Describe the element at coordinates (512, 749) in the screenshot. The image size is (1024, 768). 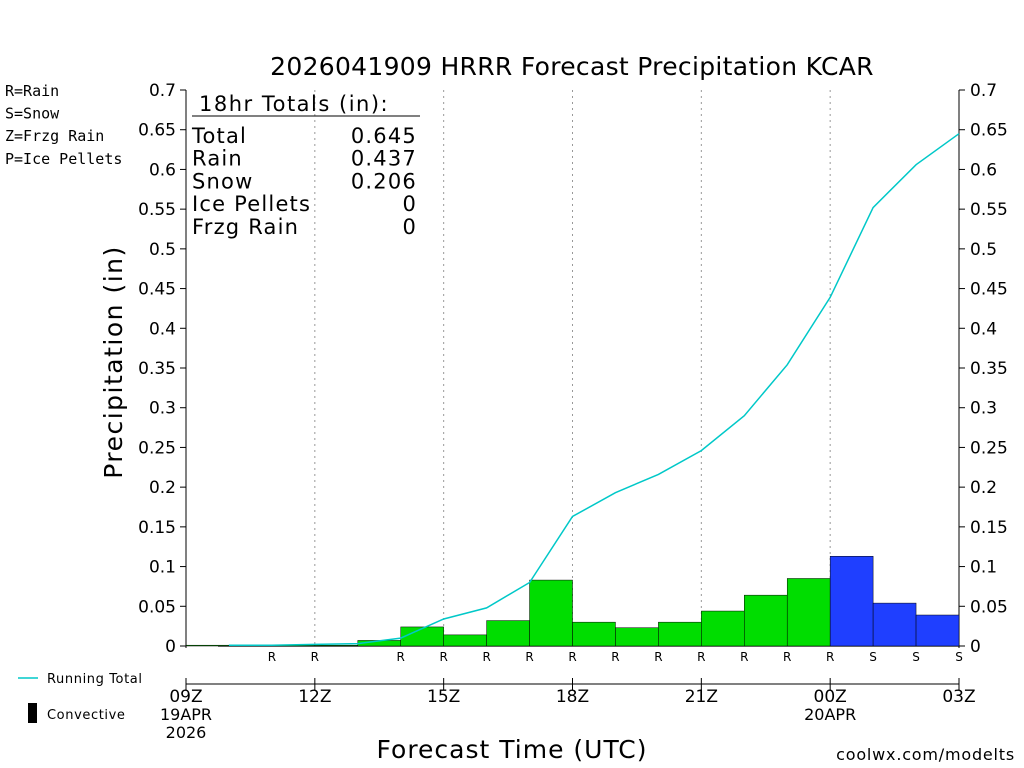
I see `x-axis-title: Forecast Time (UTC)` at that location.